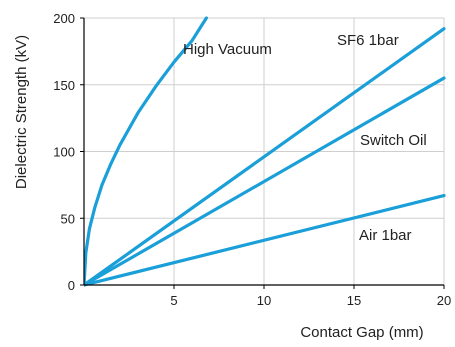 The height and width of the screenshot is (347, 455). Describe the element at coordinates (21, 112) in the screenshot. I see `y-axis-title: Dielectric Strength (kV)` at that location.